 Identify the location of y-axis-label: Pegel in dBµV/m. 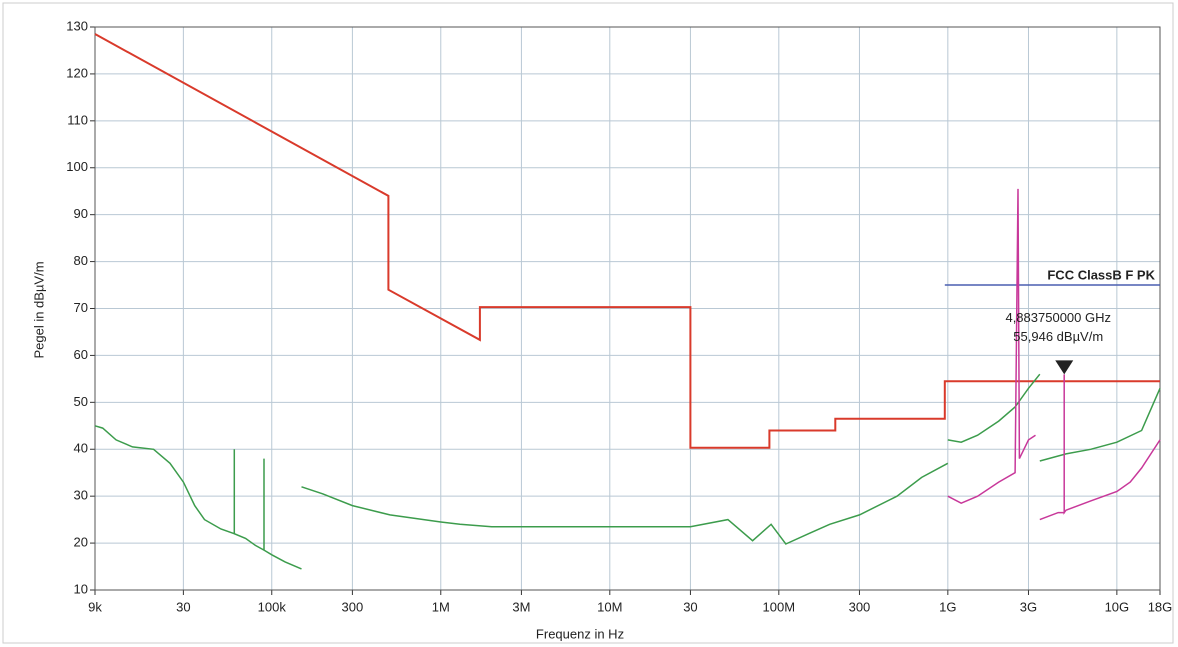
(38, 309).